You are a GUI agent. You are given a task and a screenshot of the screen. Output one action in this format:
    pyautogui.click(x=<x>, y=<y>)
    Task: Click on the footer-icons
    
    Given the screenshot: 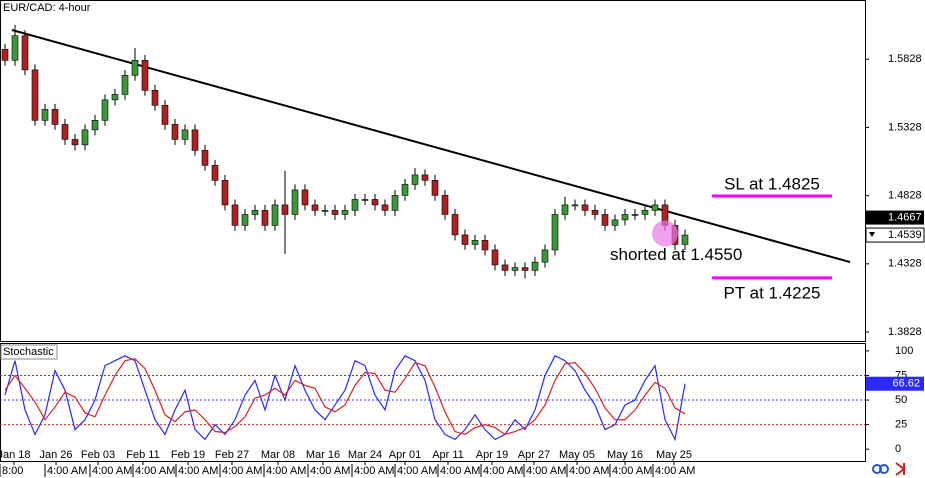 What is the action you would take?
    pyautogui.click(x=889, y=469)
    